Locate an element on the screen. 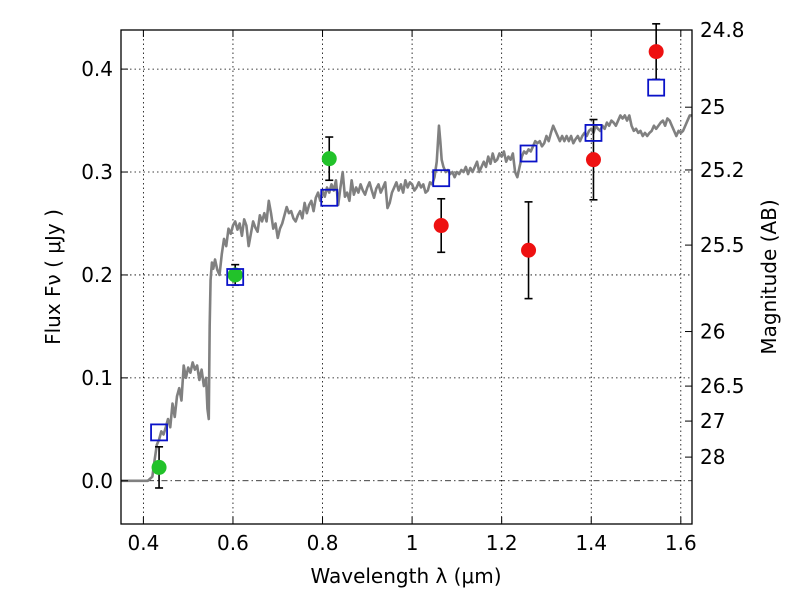 The width and height of the screenshot is (800, 600). right-tick-labels: 24.8 25 25.2 25.5 26 26.5 27 28 is located at coordinates (722, 243).